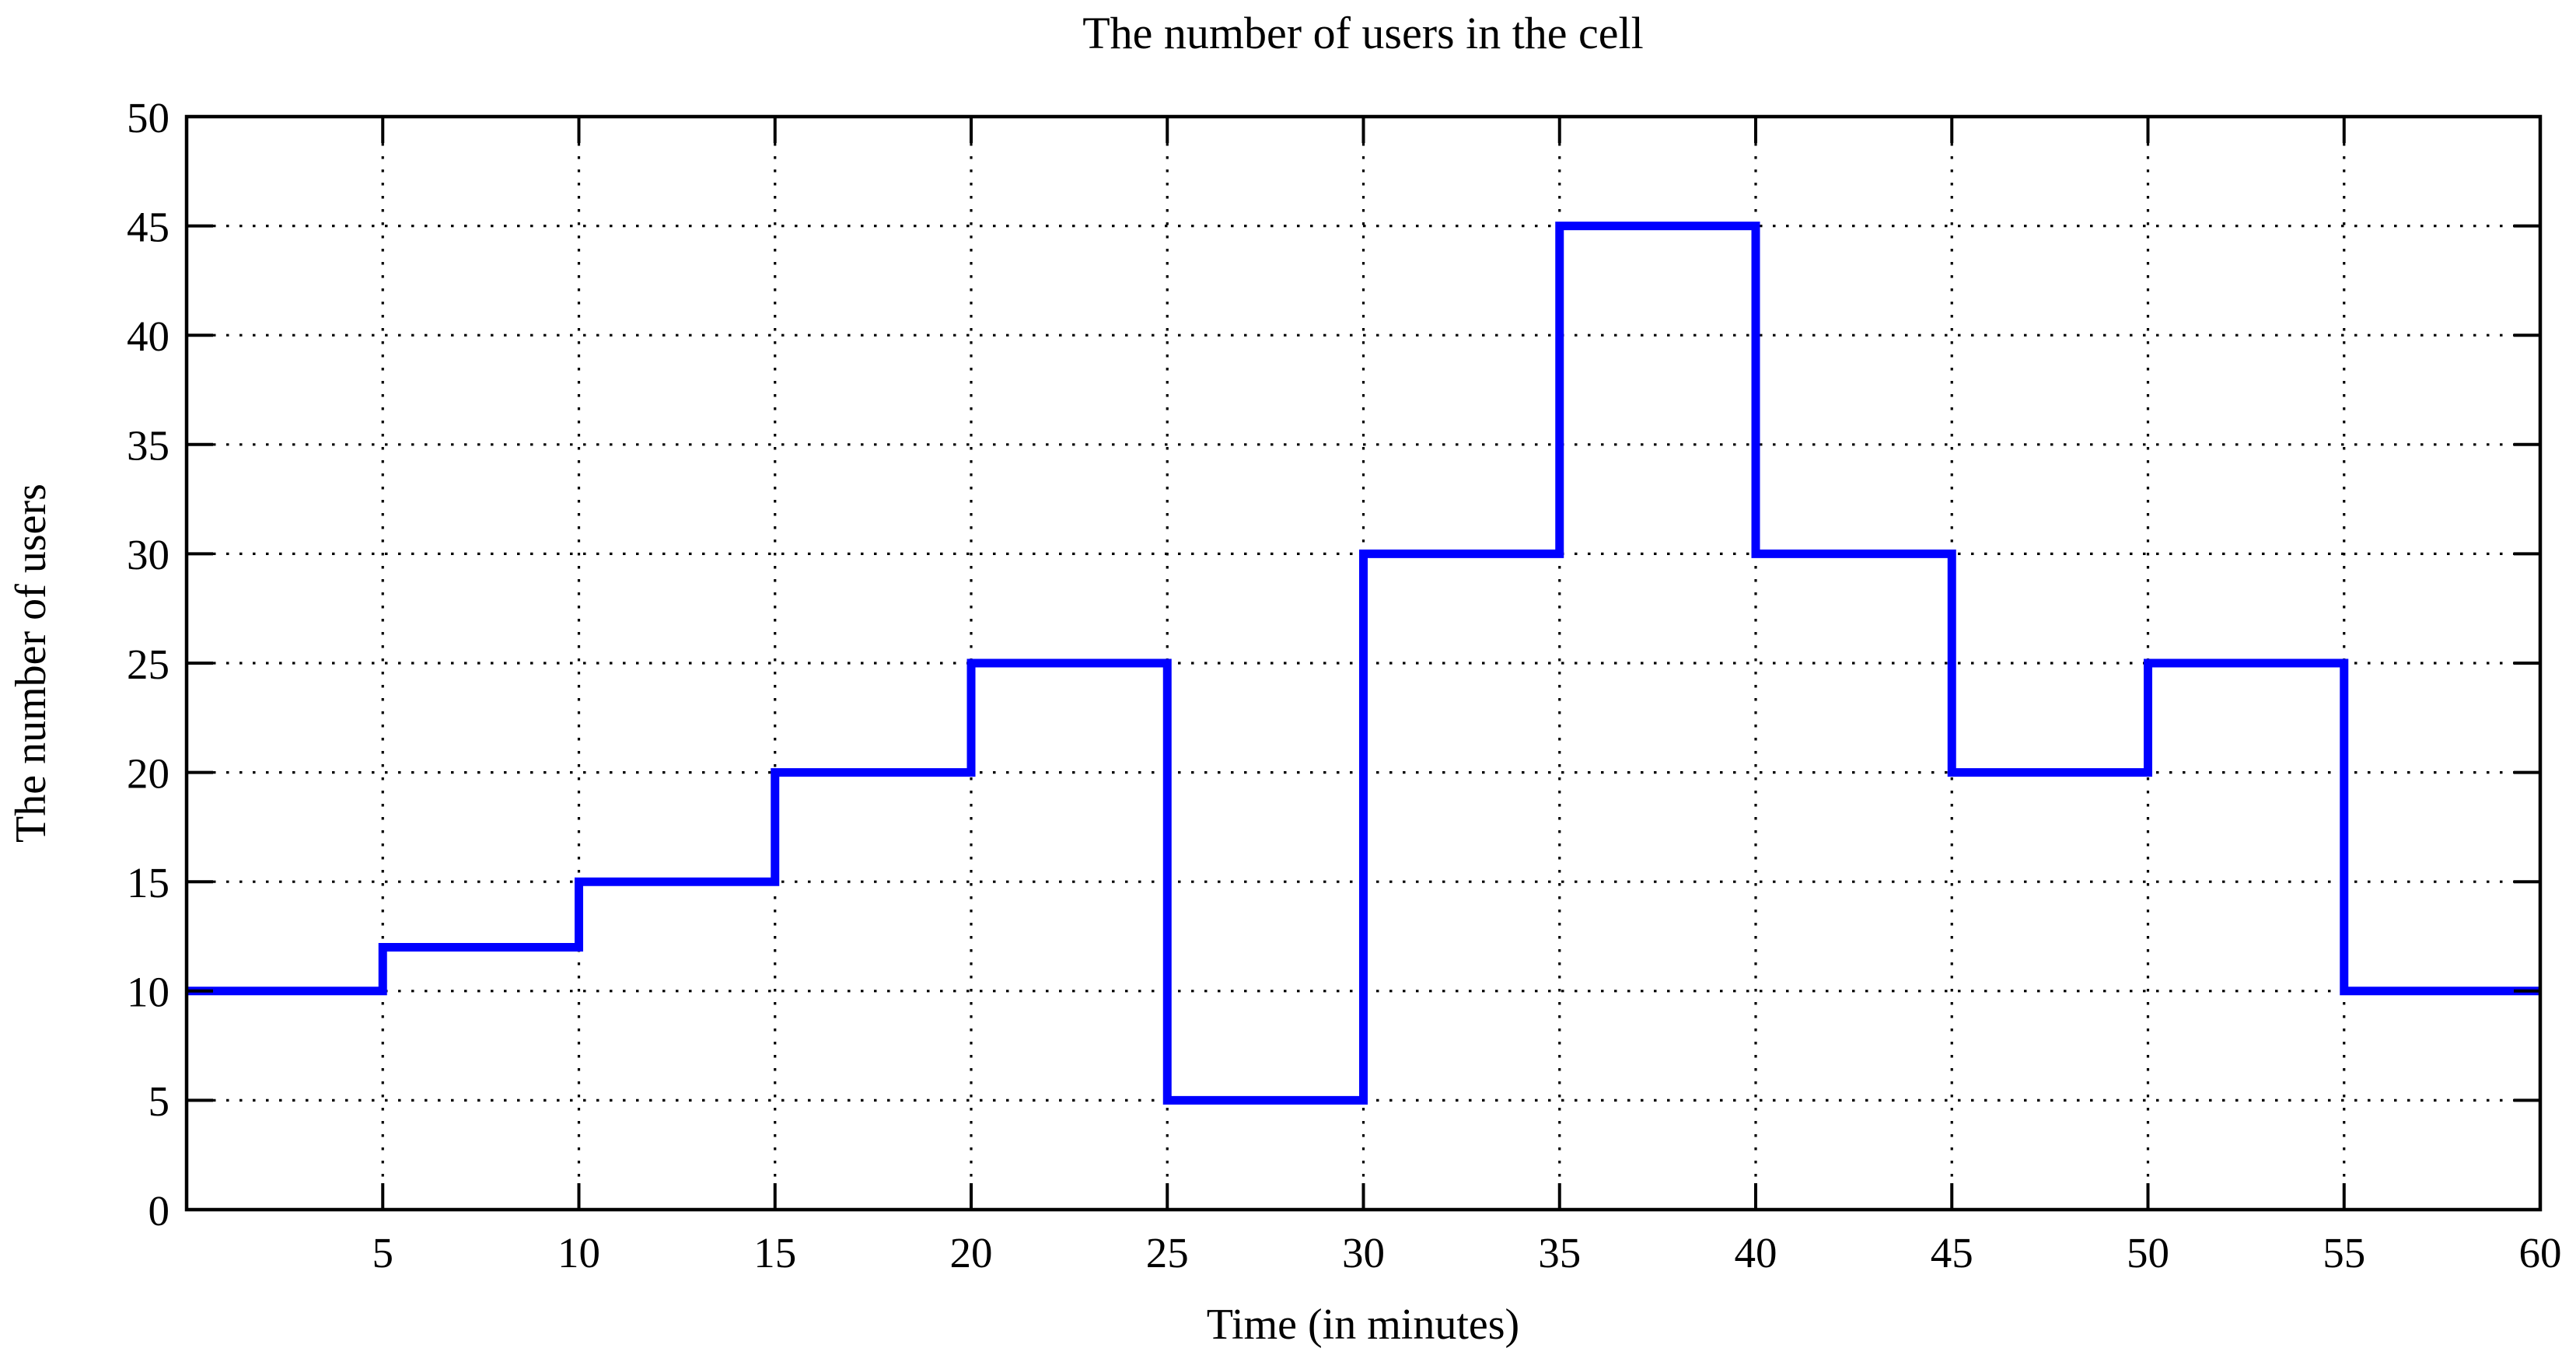 This screenshot has height=1362, width=2576. What do you see at coordinates (159, 1211) in the screenshot?
I see `y-tick-label: 0` at bounding box center [159, 1211].